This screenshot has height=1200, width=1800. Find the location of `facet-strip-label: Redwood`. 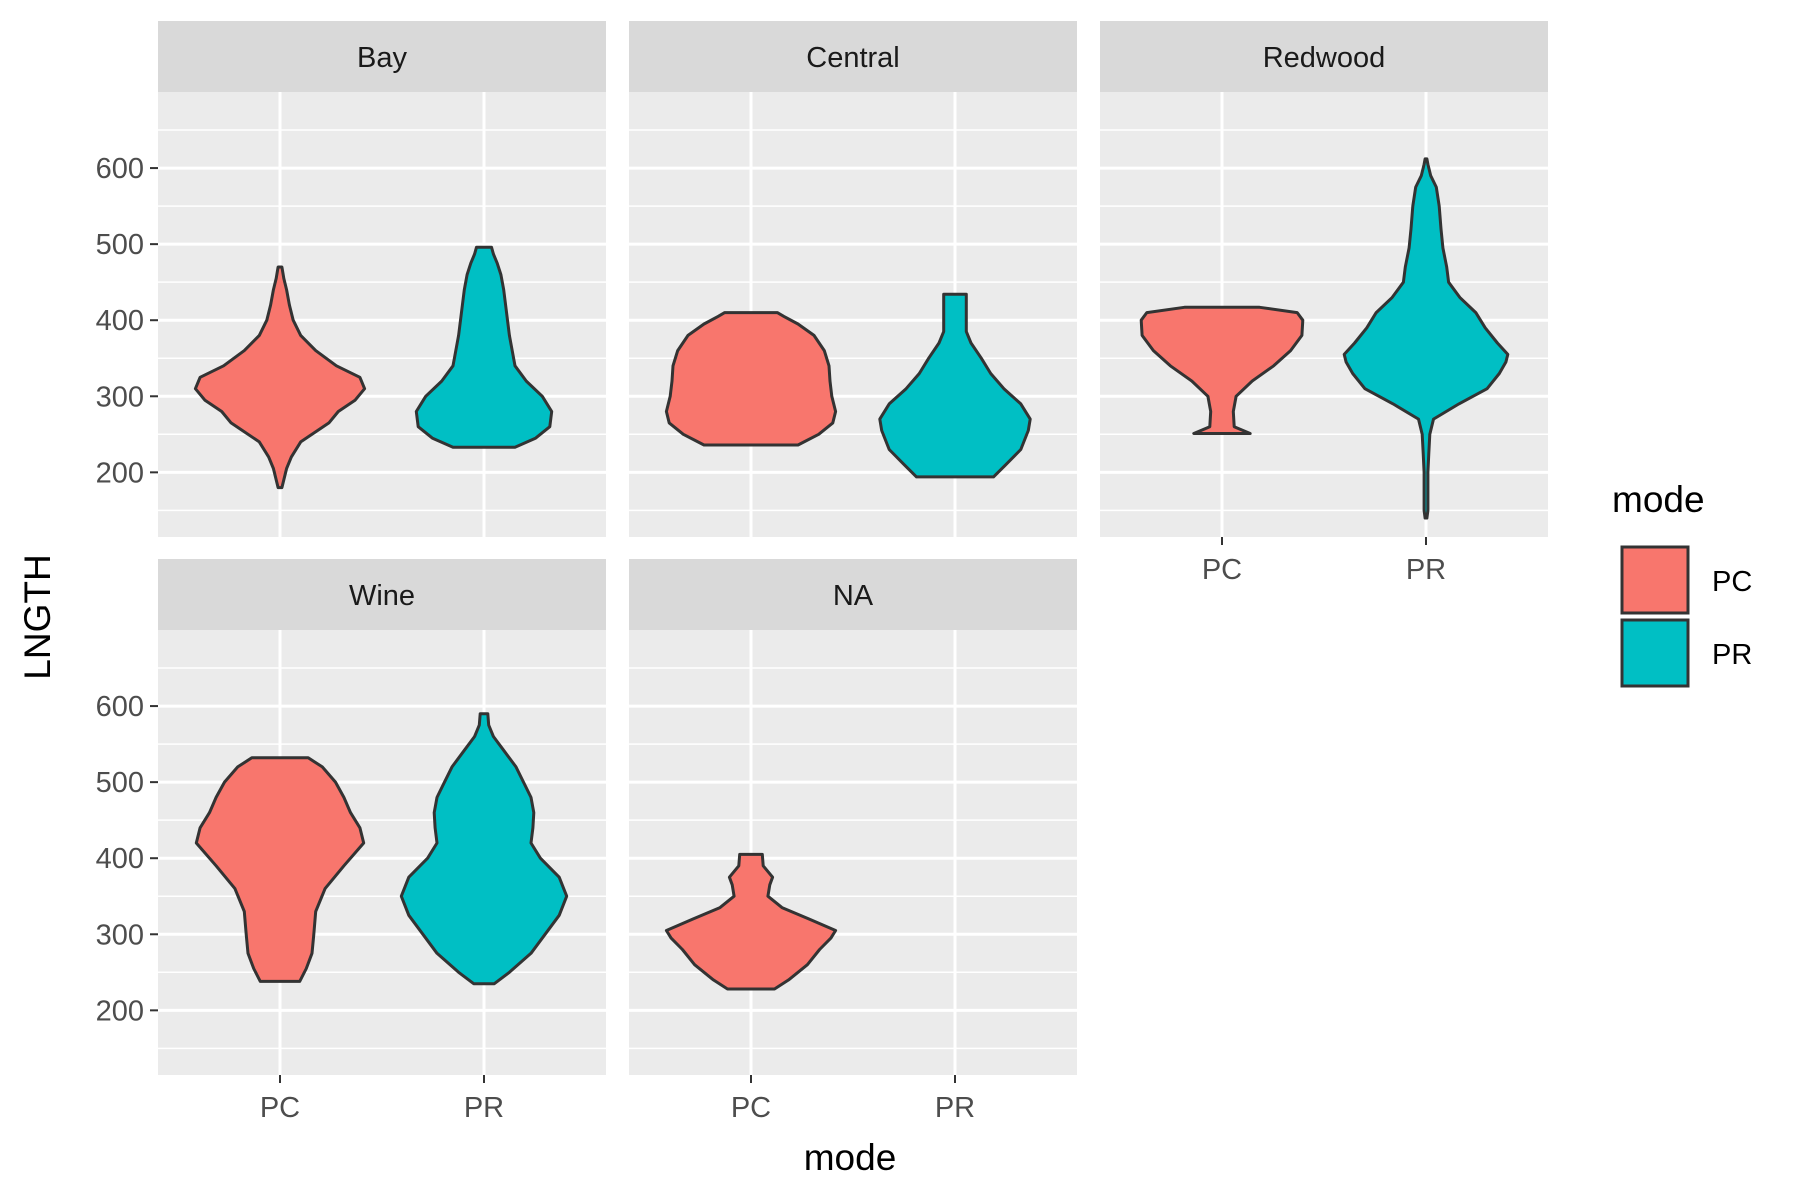

facet-strip-label: Redwood is located at coordinates (1324, 58).